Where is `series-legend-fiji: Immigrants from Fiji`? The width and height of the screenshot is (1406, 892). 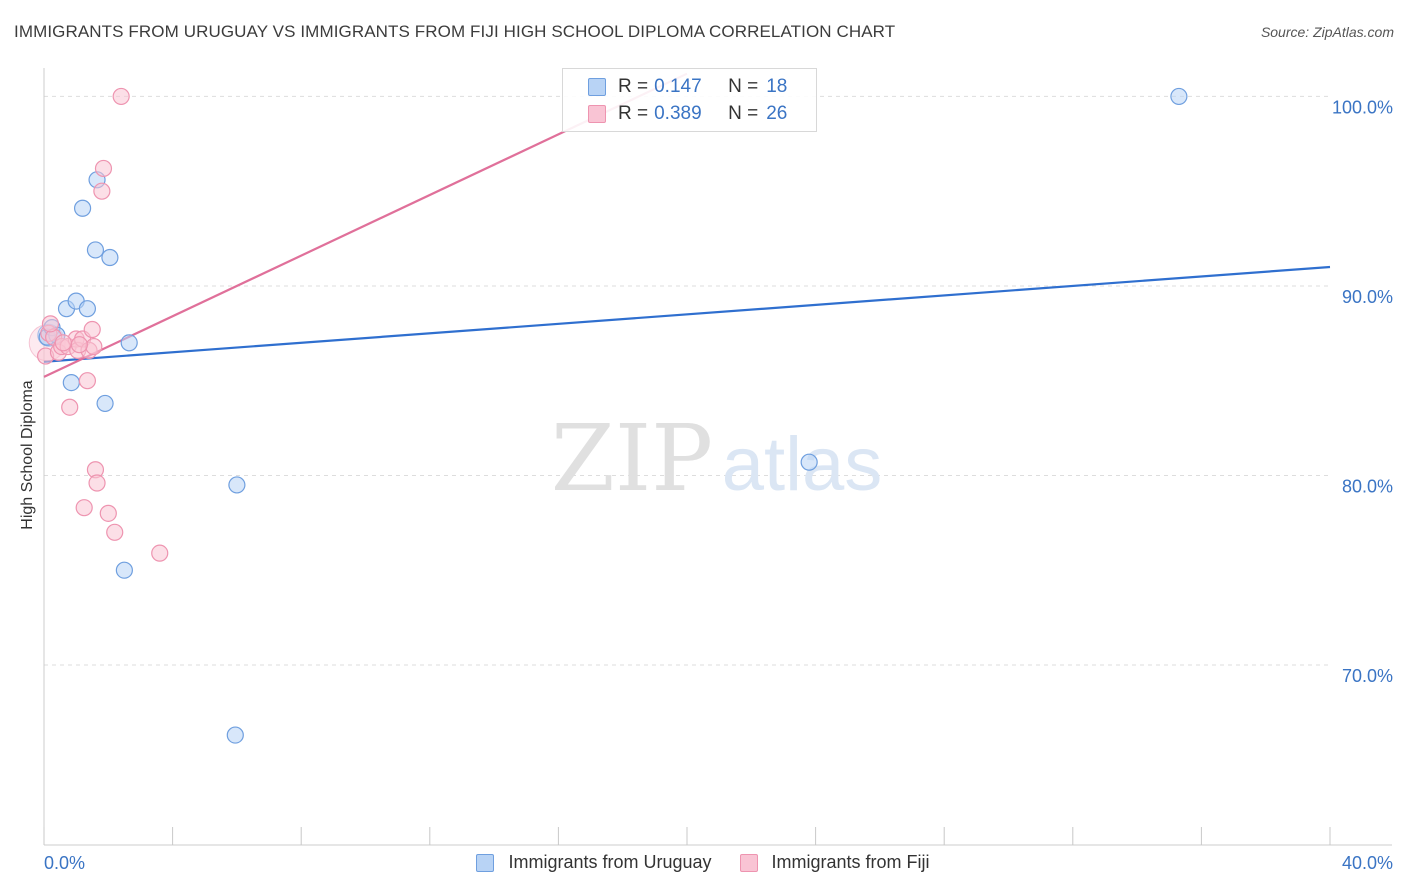 series-legend-fiji: Immigrants from Fiji is located at coordinates (834, 862).